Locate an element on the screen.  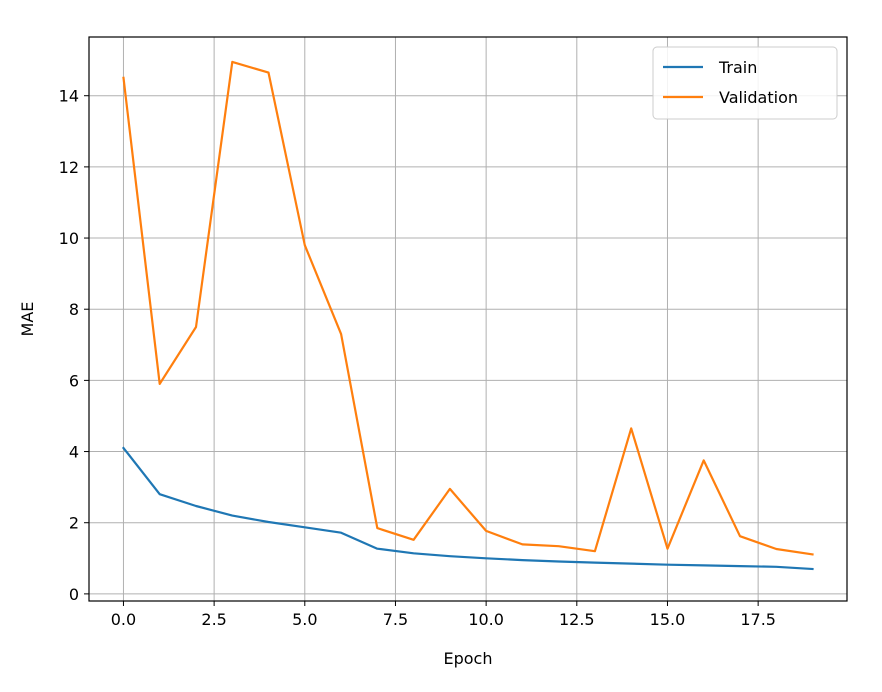
legend-label-train: Train is located at coordinates (737, 67).